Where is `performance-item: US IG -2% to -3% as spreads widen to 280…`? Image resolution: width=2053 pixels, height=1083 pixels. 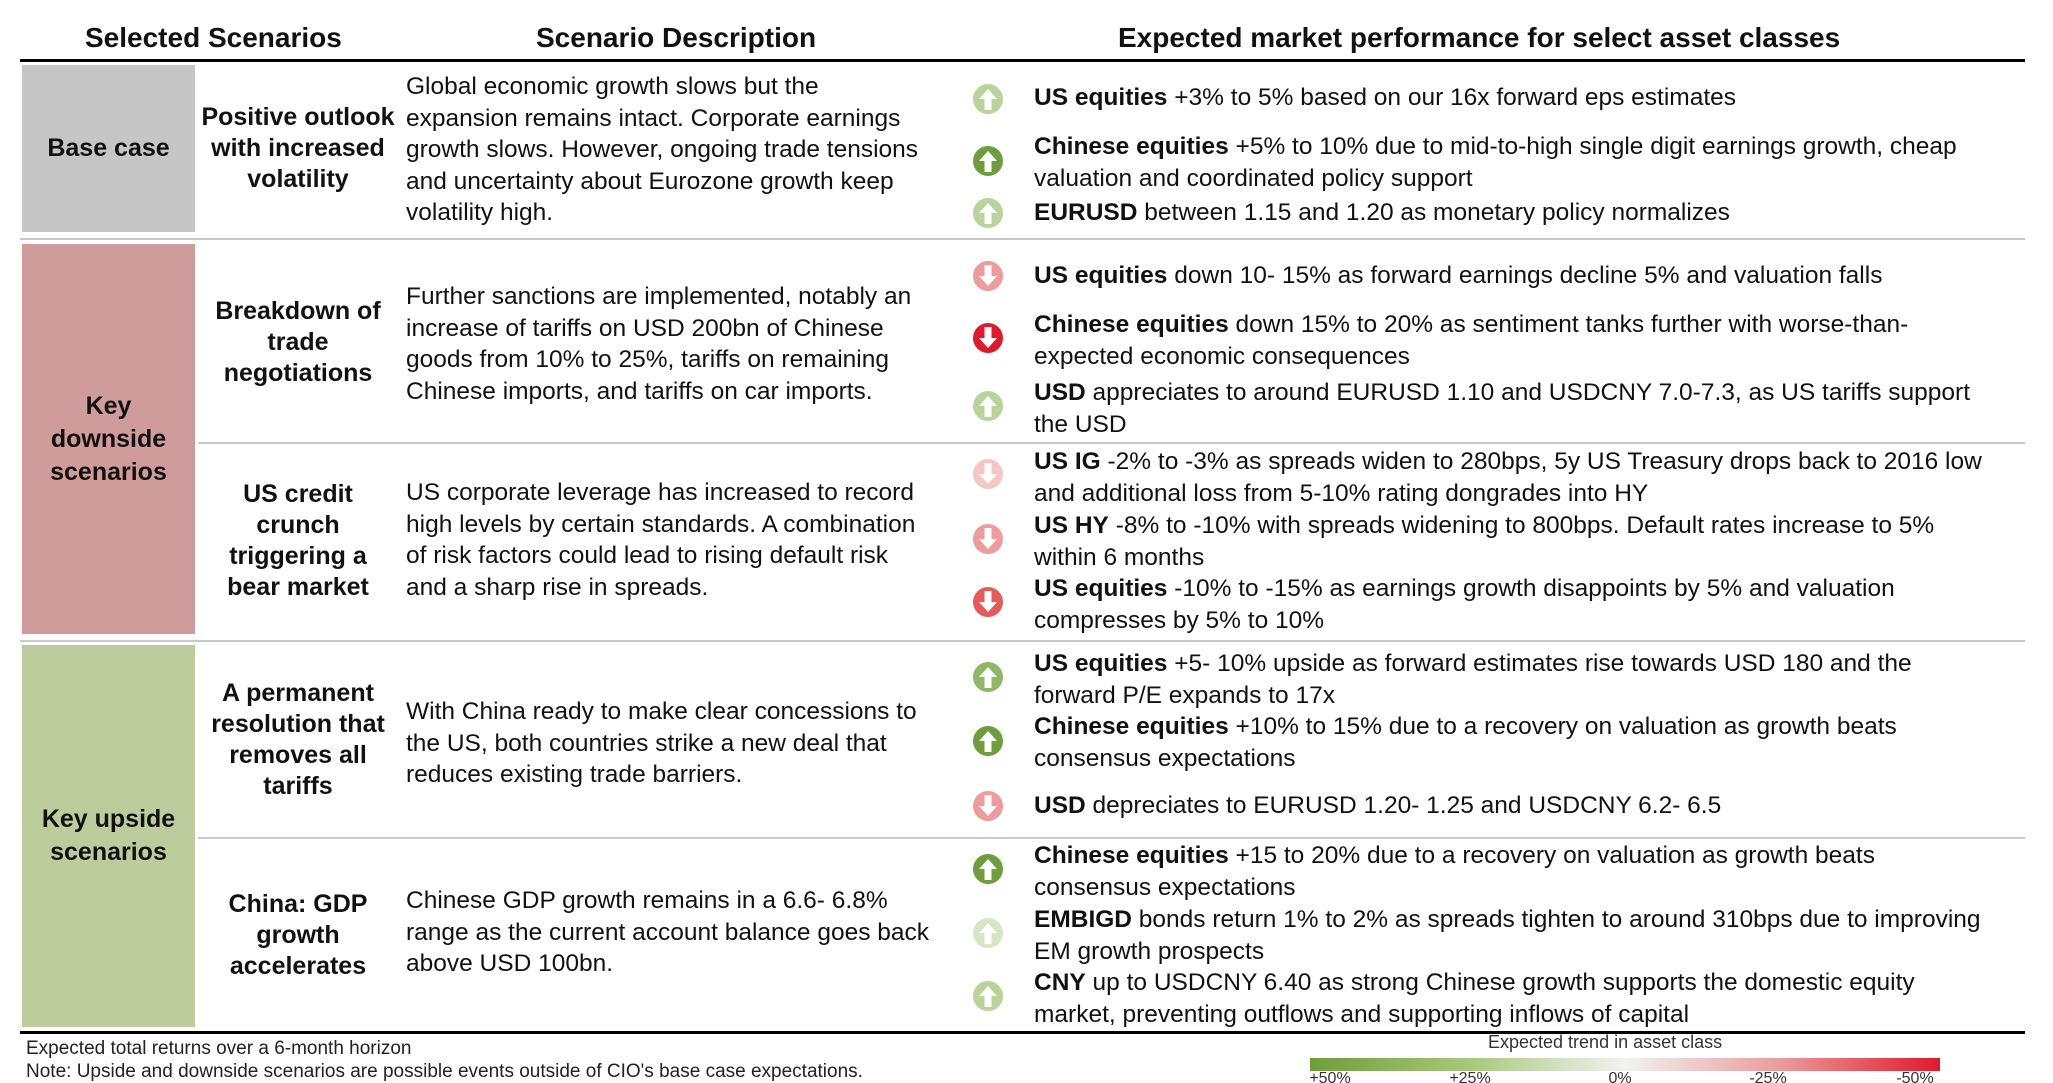 performance-item: US IG -2% to -3% as spreads widen to 280… is located at coordinates (1508, 477).